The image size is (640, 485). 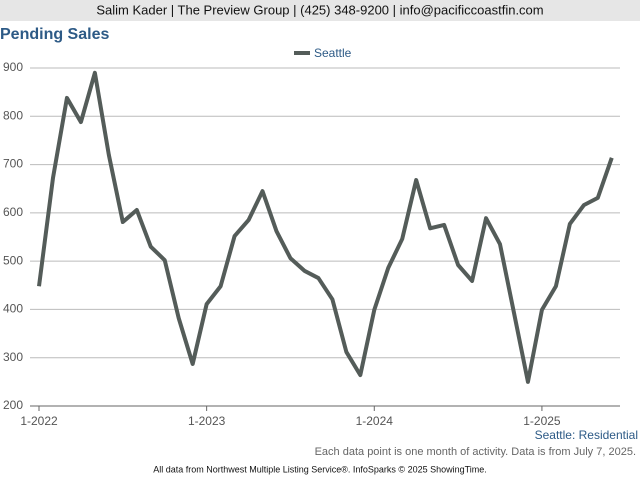 What do you see at coordinates (13, 357) in the screenshot?
I see `y-tick-label: 300` at bounding box center [13, 357].